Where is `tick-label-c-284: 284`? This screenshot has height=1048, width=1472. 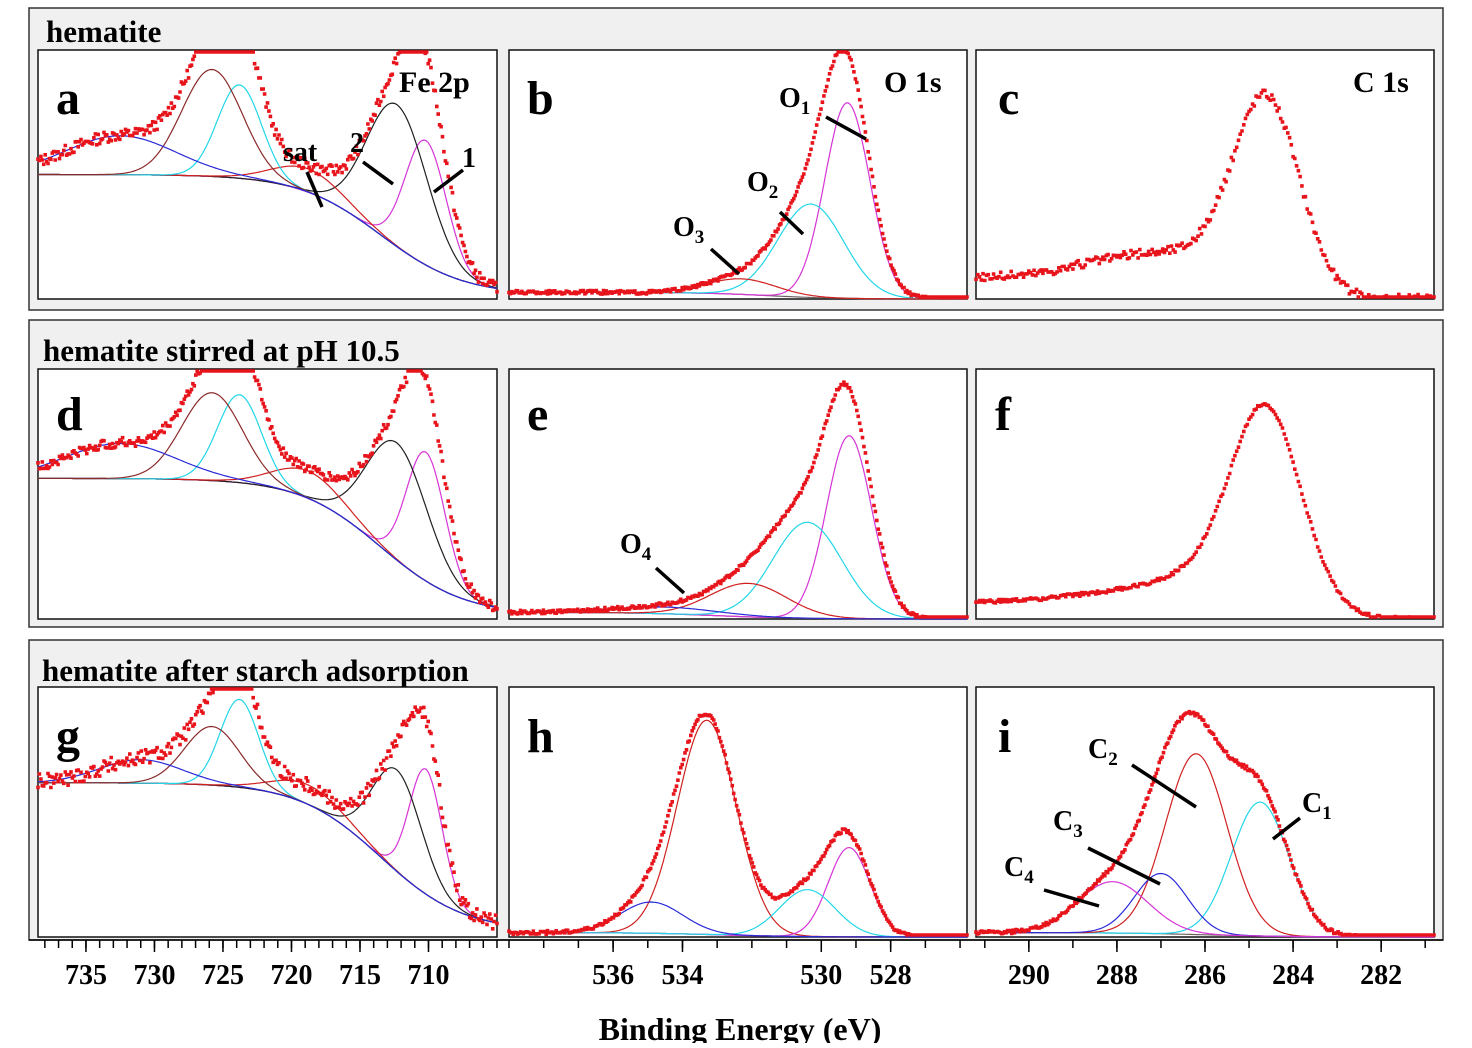 tick-label-c-284: 284 is located at coordinates (1293, 975).